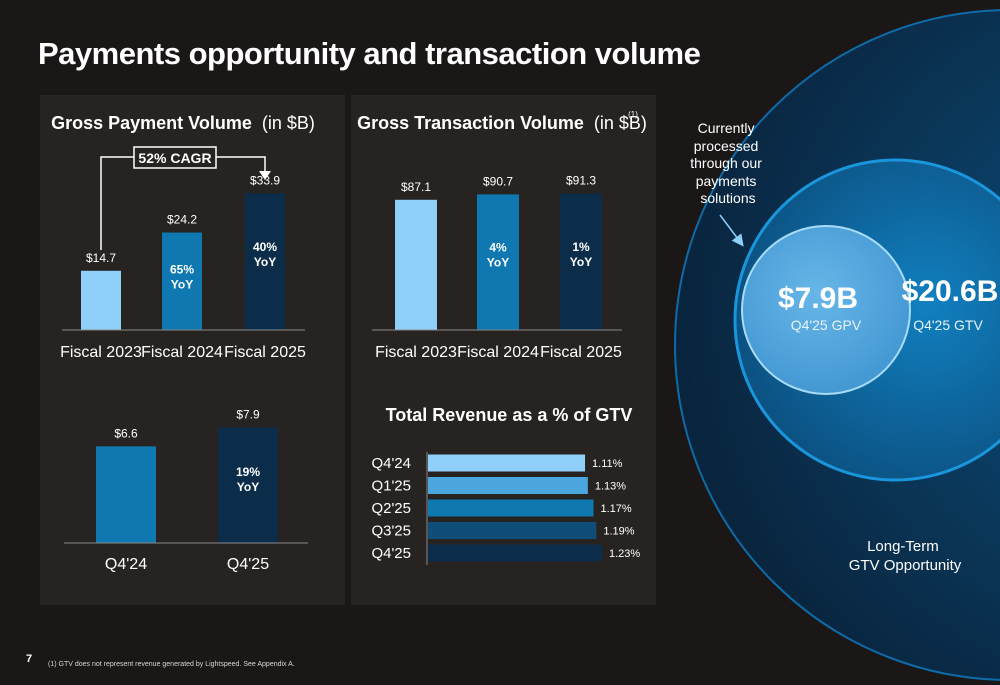 The image size is (1000, 685). What do you see at coordinates (416, 187) in the screenshot?
I see `gtv-value-label-0: $87.1` at bounding box center [416, 187].